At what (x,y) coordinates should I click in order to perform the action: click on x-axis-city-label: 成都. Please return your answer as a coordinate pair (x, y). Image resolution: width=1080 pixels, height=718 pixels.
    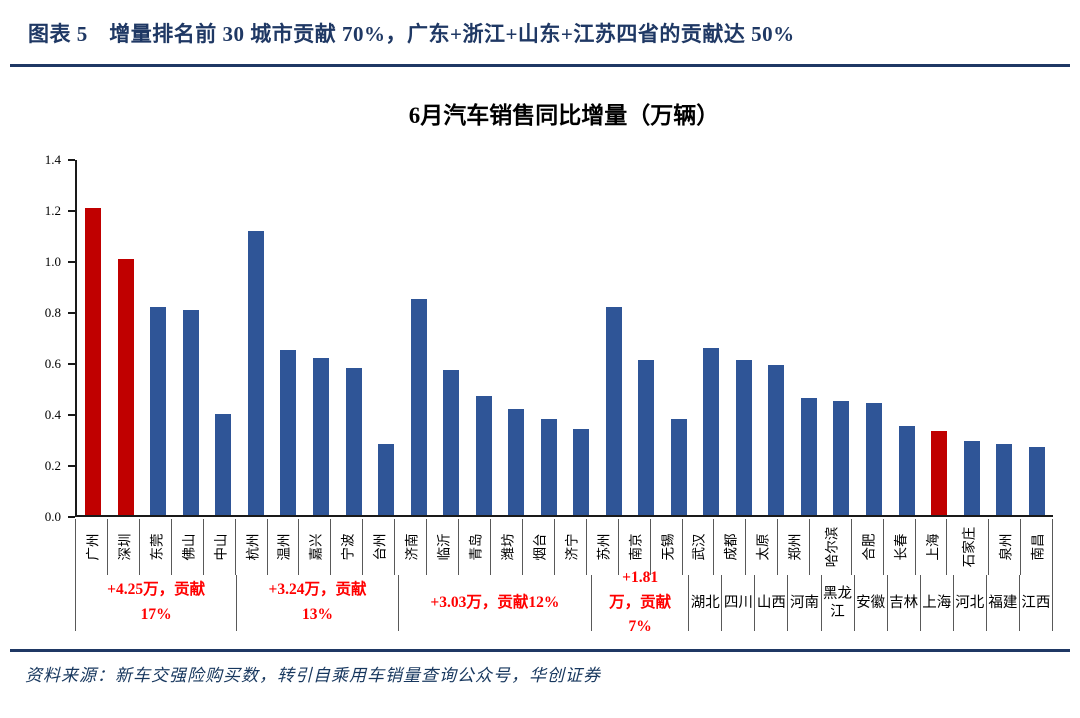
    Looking at the image, I should click on (731, 547).